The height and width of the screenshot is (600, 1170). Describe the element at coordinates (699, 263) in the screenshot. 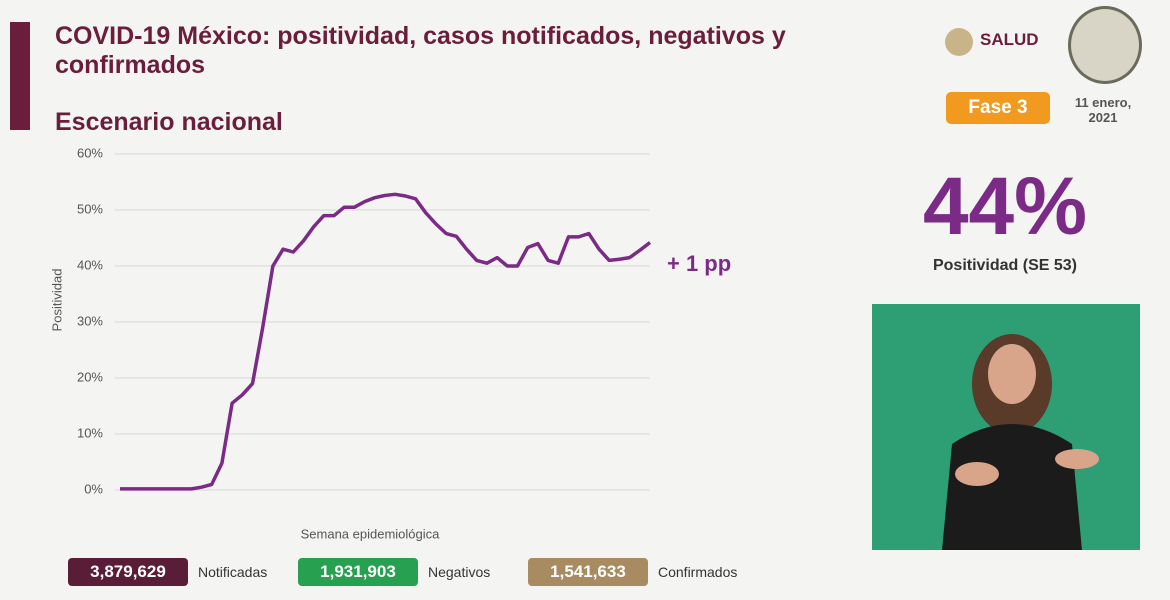

I see `annotation: + 1 pp` at that location.